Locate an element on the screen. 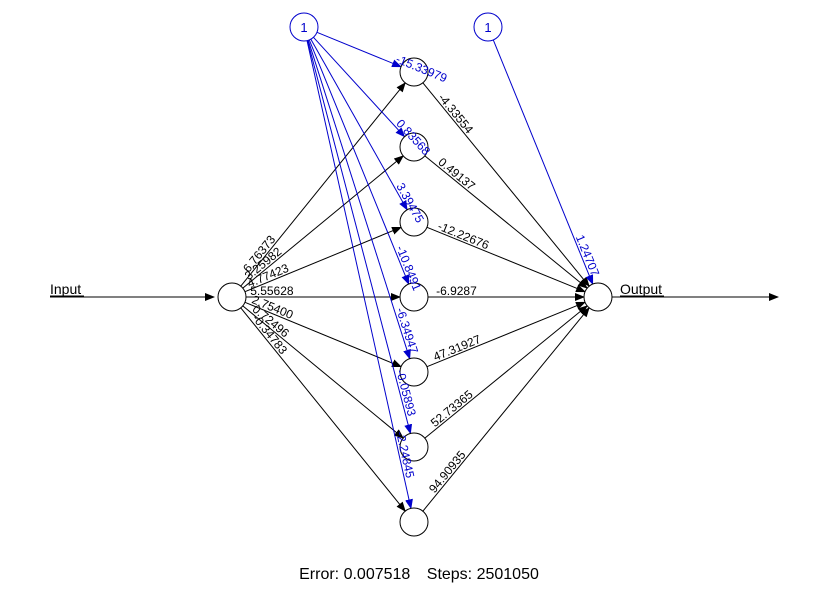 This screenshot has height=590, width=838. weight-hidden-output-2: 0.49137 is located at coordinates (456, 174).